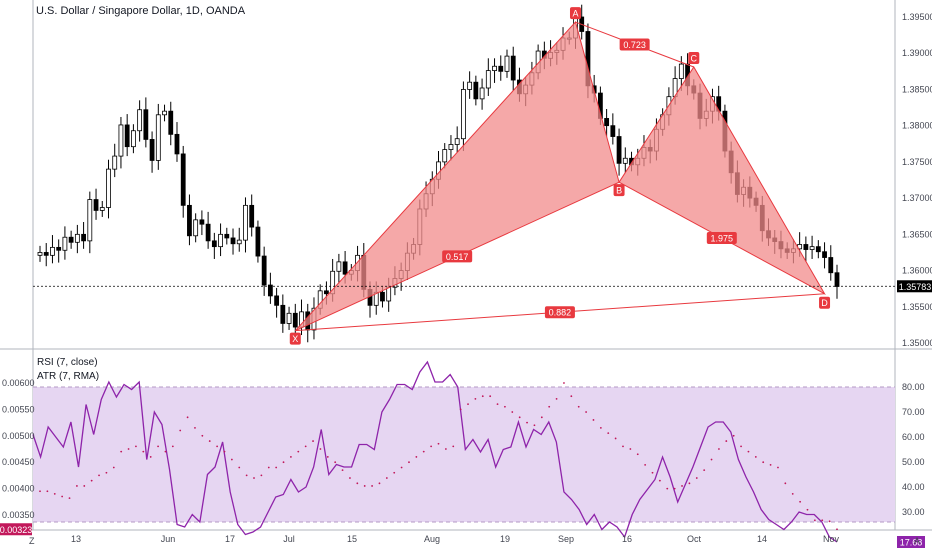 Image resolution: width=932 pixels, height=550 pixels. Describe the element at coordinates (721, 237) in the screenshot. I see `ratio-label-bcd: 1.975` at that location.